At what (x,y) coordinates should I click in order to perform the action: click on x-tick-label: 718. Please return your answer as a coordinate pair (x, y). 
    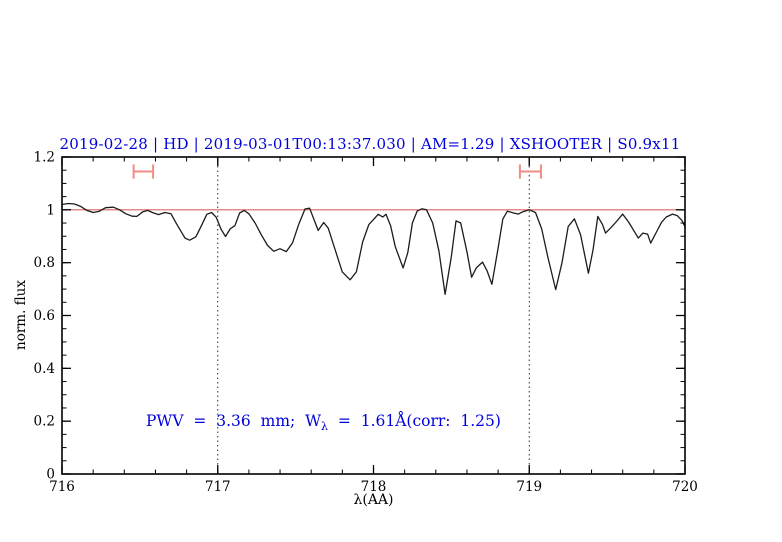
    Looking at the image, I should click on (374, 487).